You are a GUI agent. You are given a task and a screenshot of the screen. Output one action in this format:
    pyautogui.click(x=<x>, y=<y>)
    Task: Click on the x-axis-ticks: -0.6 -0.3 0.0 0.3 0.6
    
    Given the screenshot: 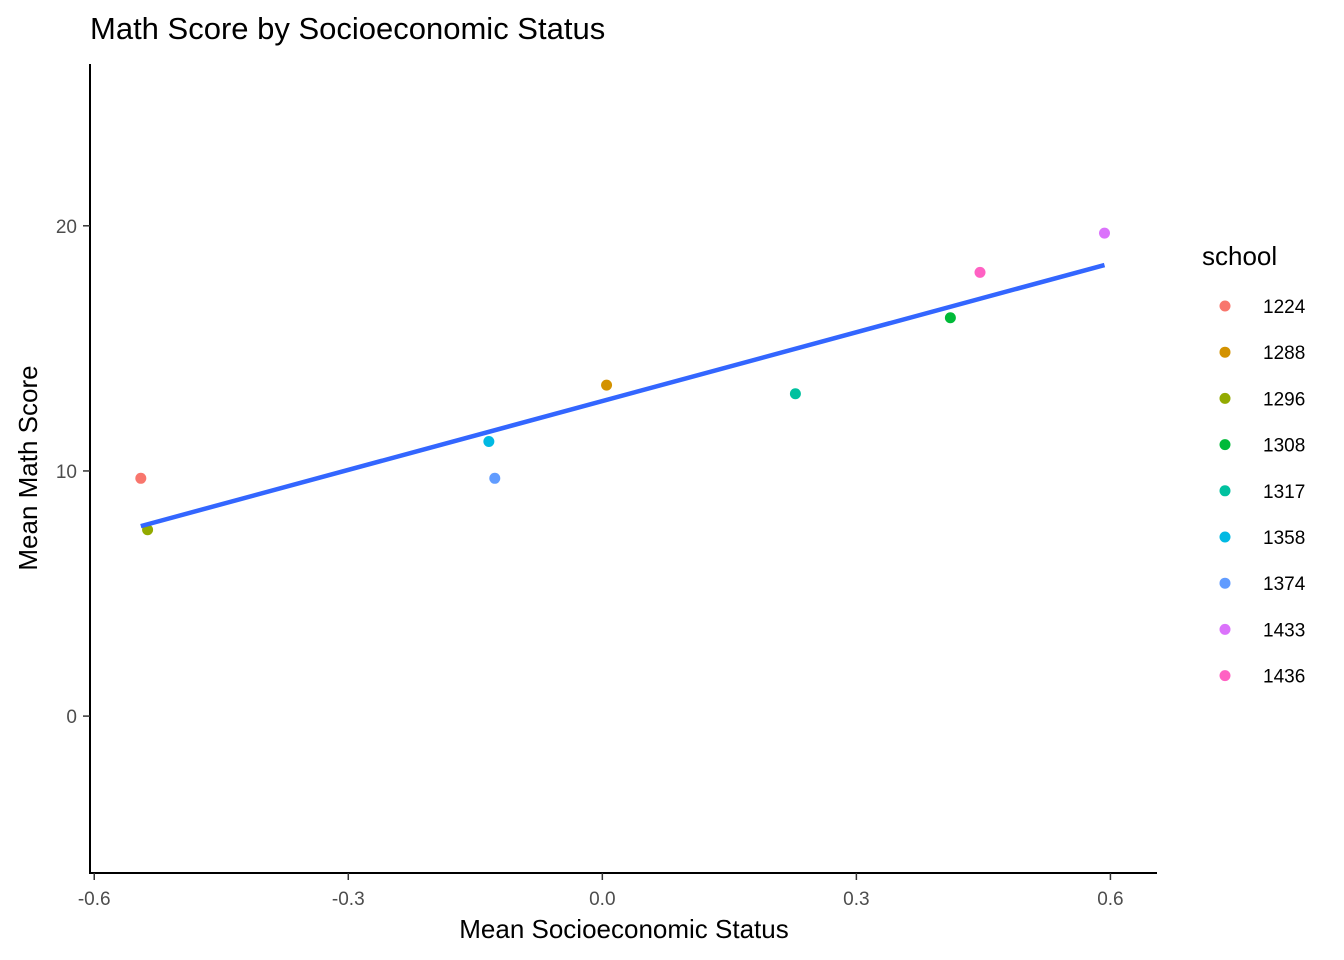 What is the action you would take?
    pyautogui.click(x=601, y=891)
    